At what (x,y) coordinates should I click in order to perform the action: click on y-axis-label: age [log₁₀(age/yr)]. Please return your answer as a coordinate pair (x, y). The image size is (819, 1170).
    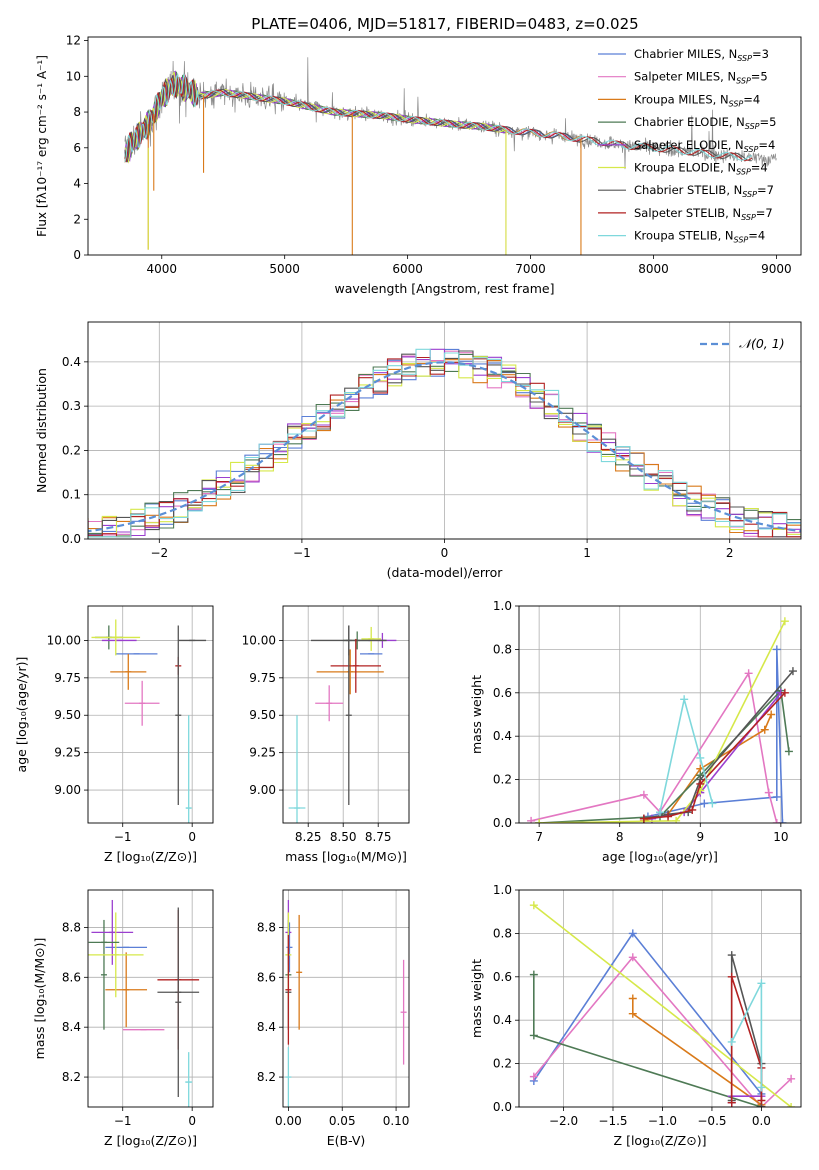
    Looking at the image, I should click on (21, 715).